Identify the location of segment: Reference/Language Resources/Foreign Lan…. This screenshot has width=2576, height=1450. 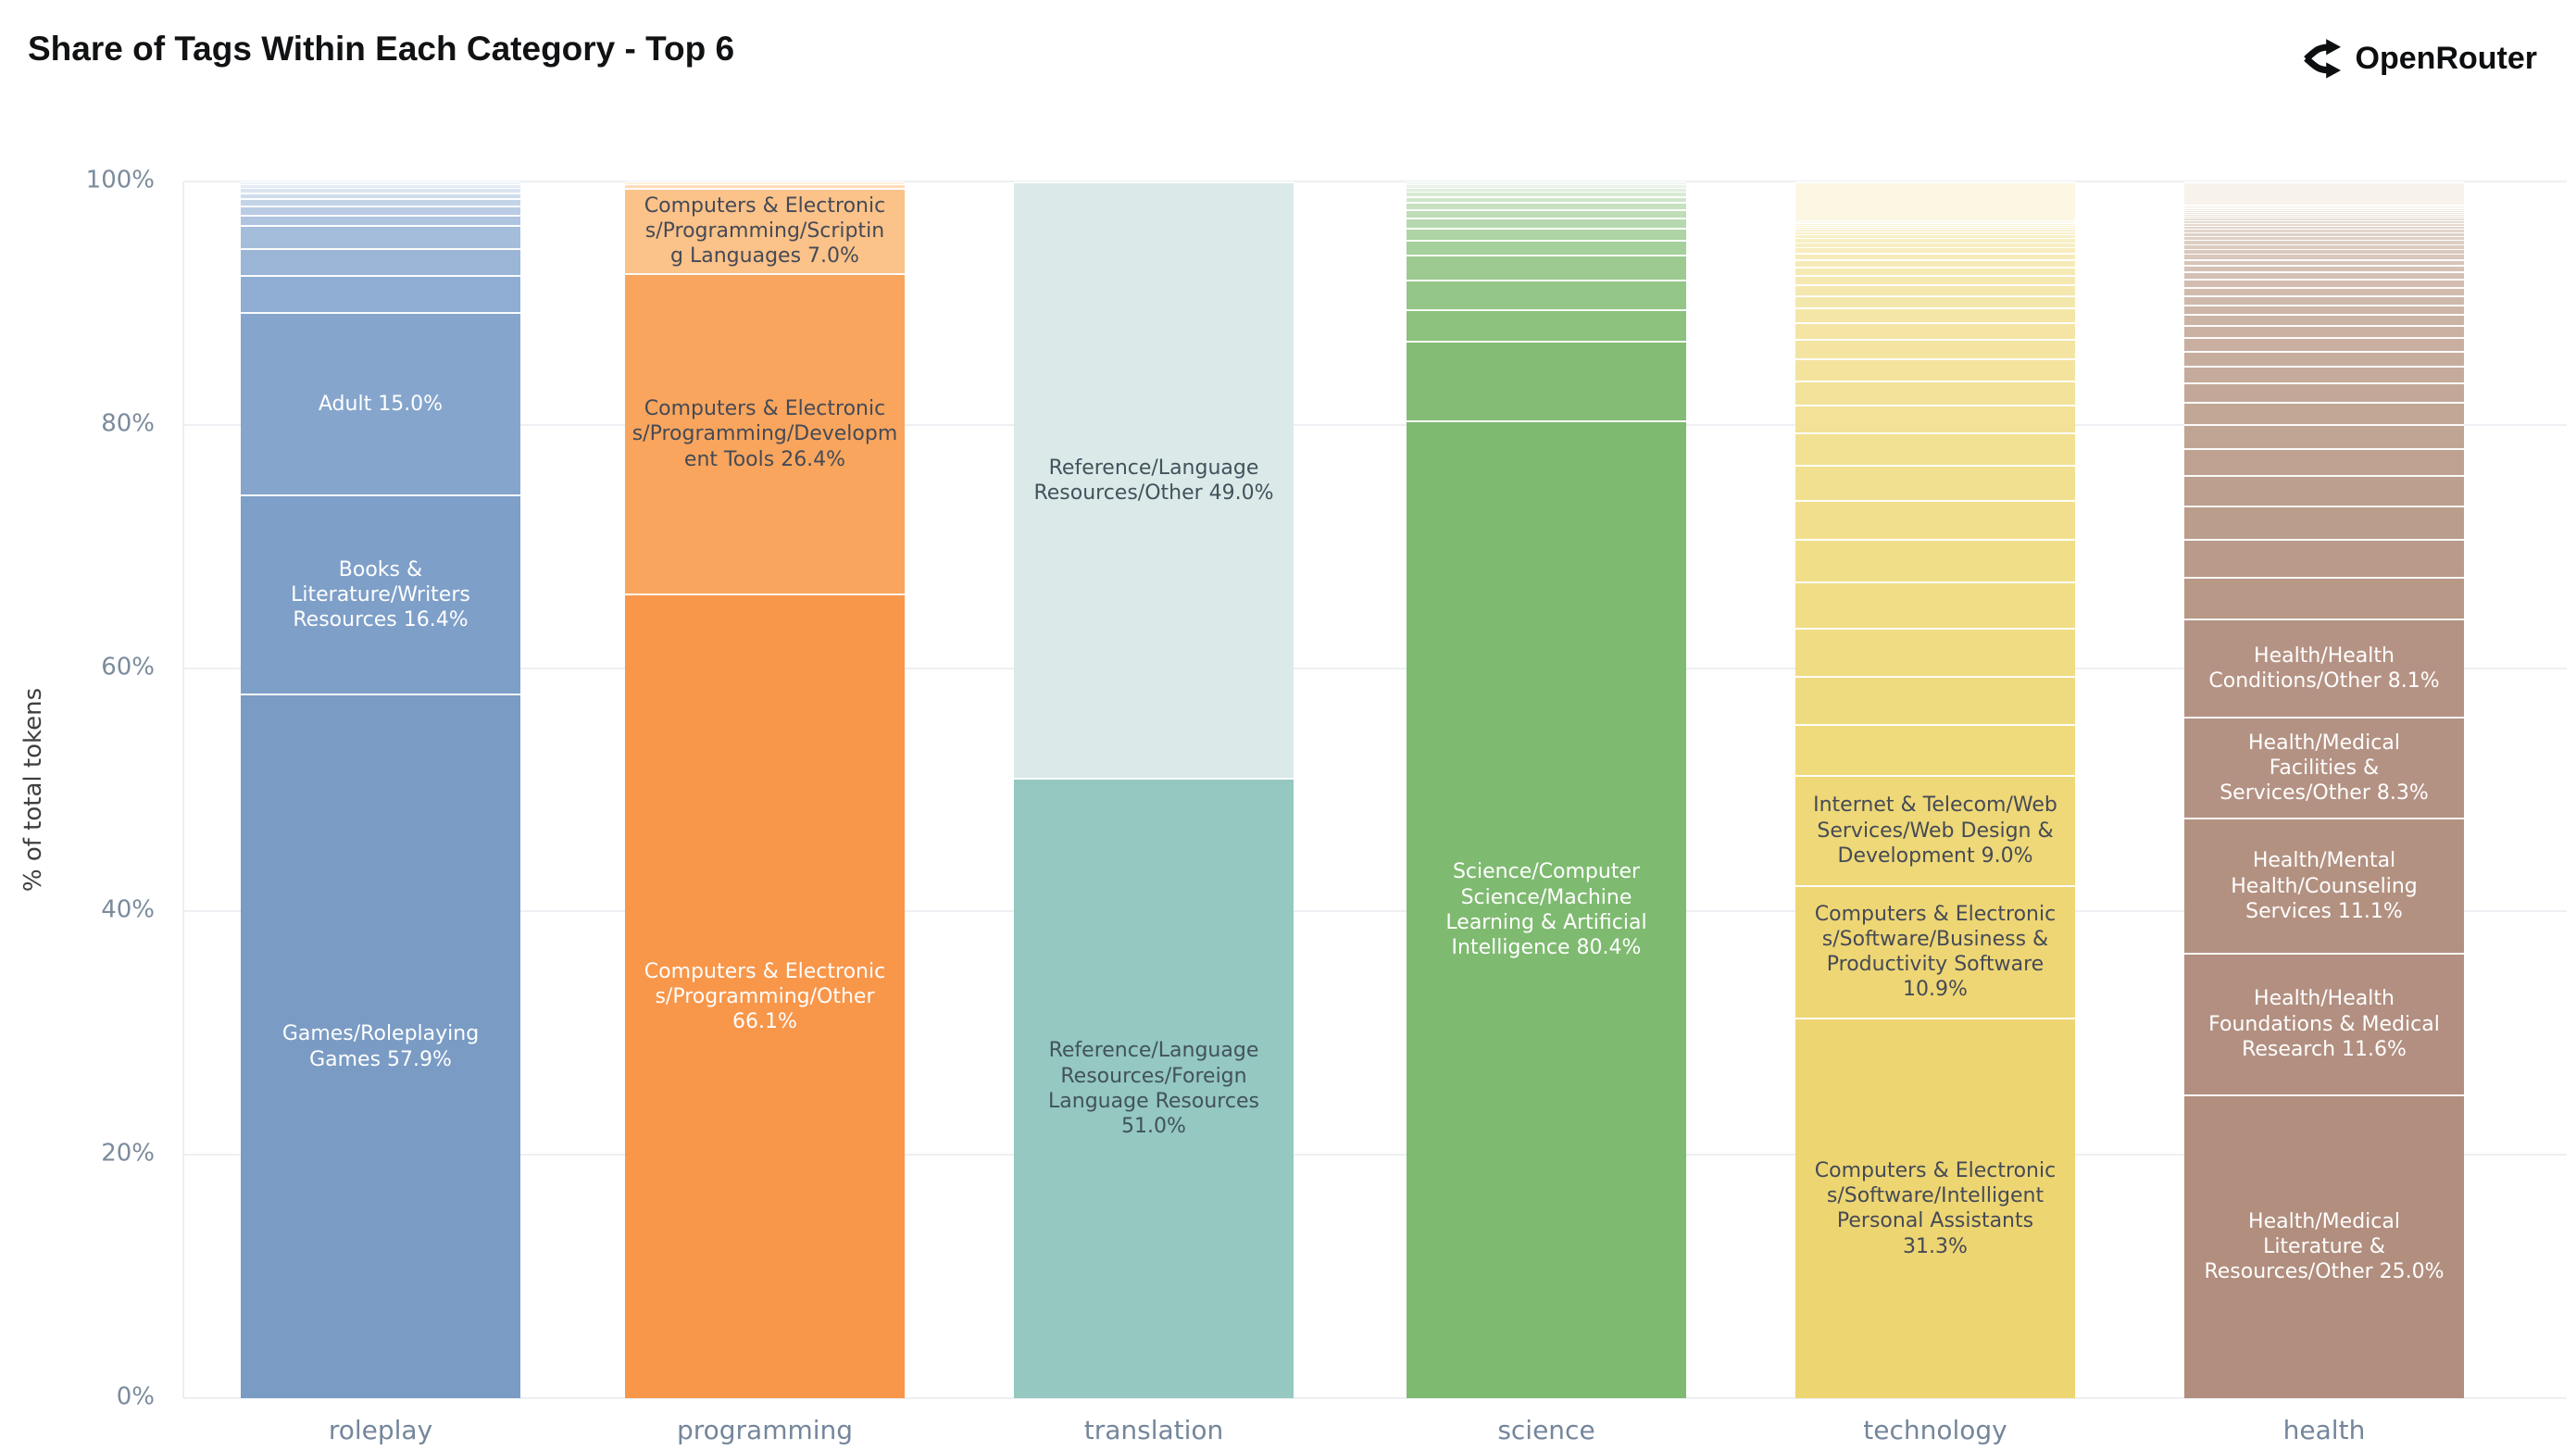
(1154, 1087).